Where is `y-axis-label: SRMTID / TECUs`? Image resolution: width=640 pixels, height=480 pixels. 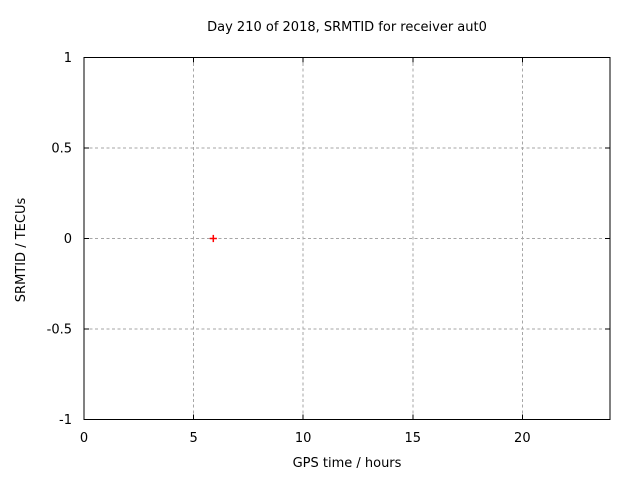
y-axis-label: SRMTID / TECUs is located at coordinates (21, 250).